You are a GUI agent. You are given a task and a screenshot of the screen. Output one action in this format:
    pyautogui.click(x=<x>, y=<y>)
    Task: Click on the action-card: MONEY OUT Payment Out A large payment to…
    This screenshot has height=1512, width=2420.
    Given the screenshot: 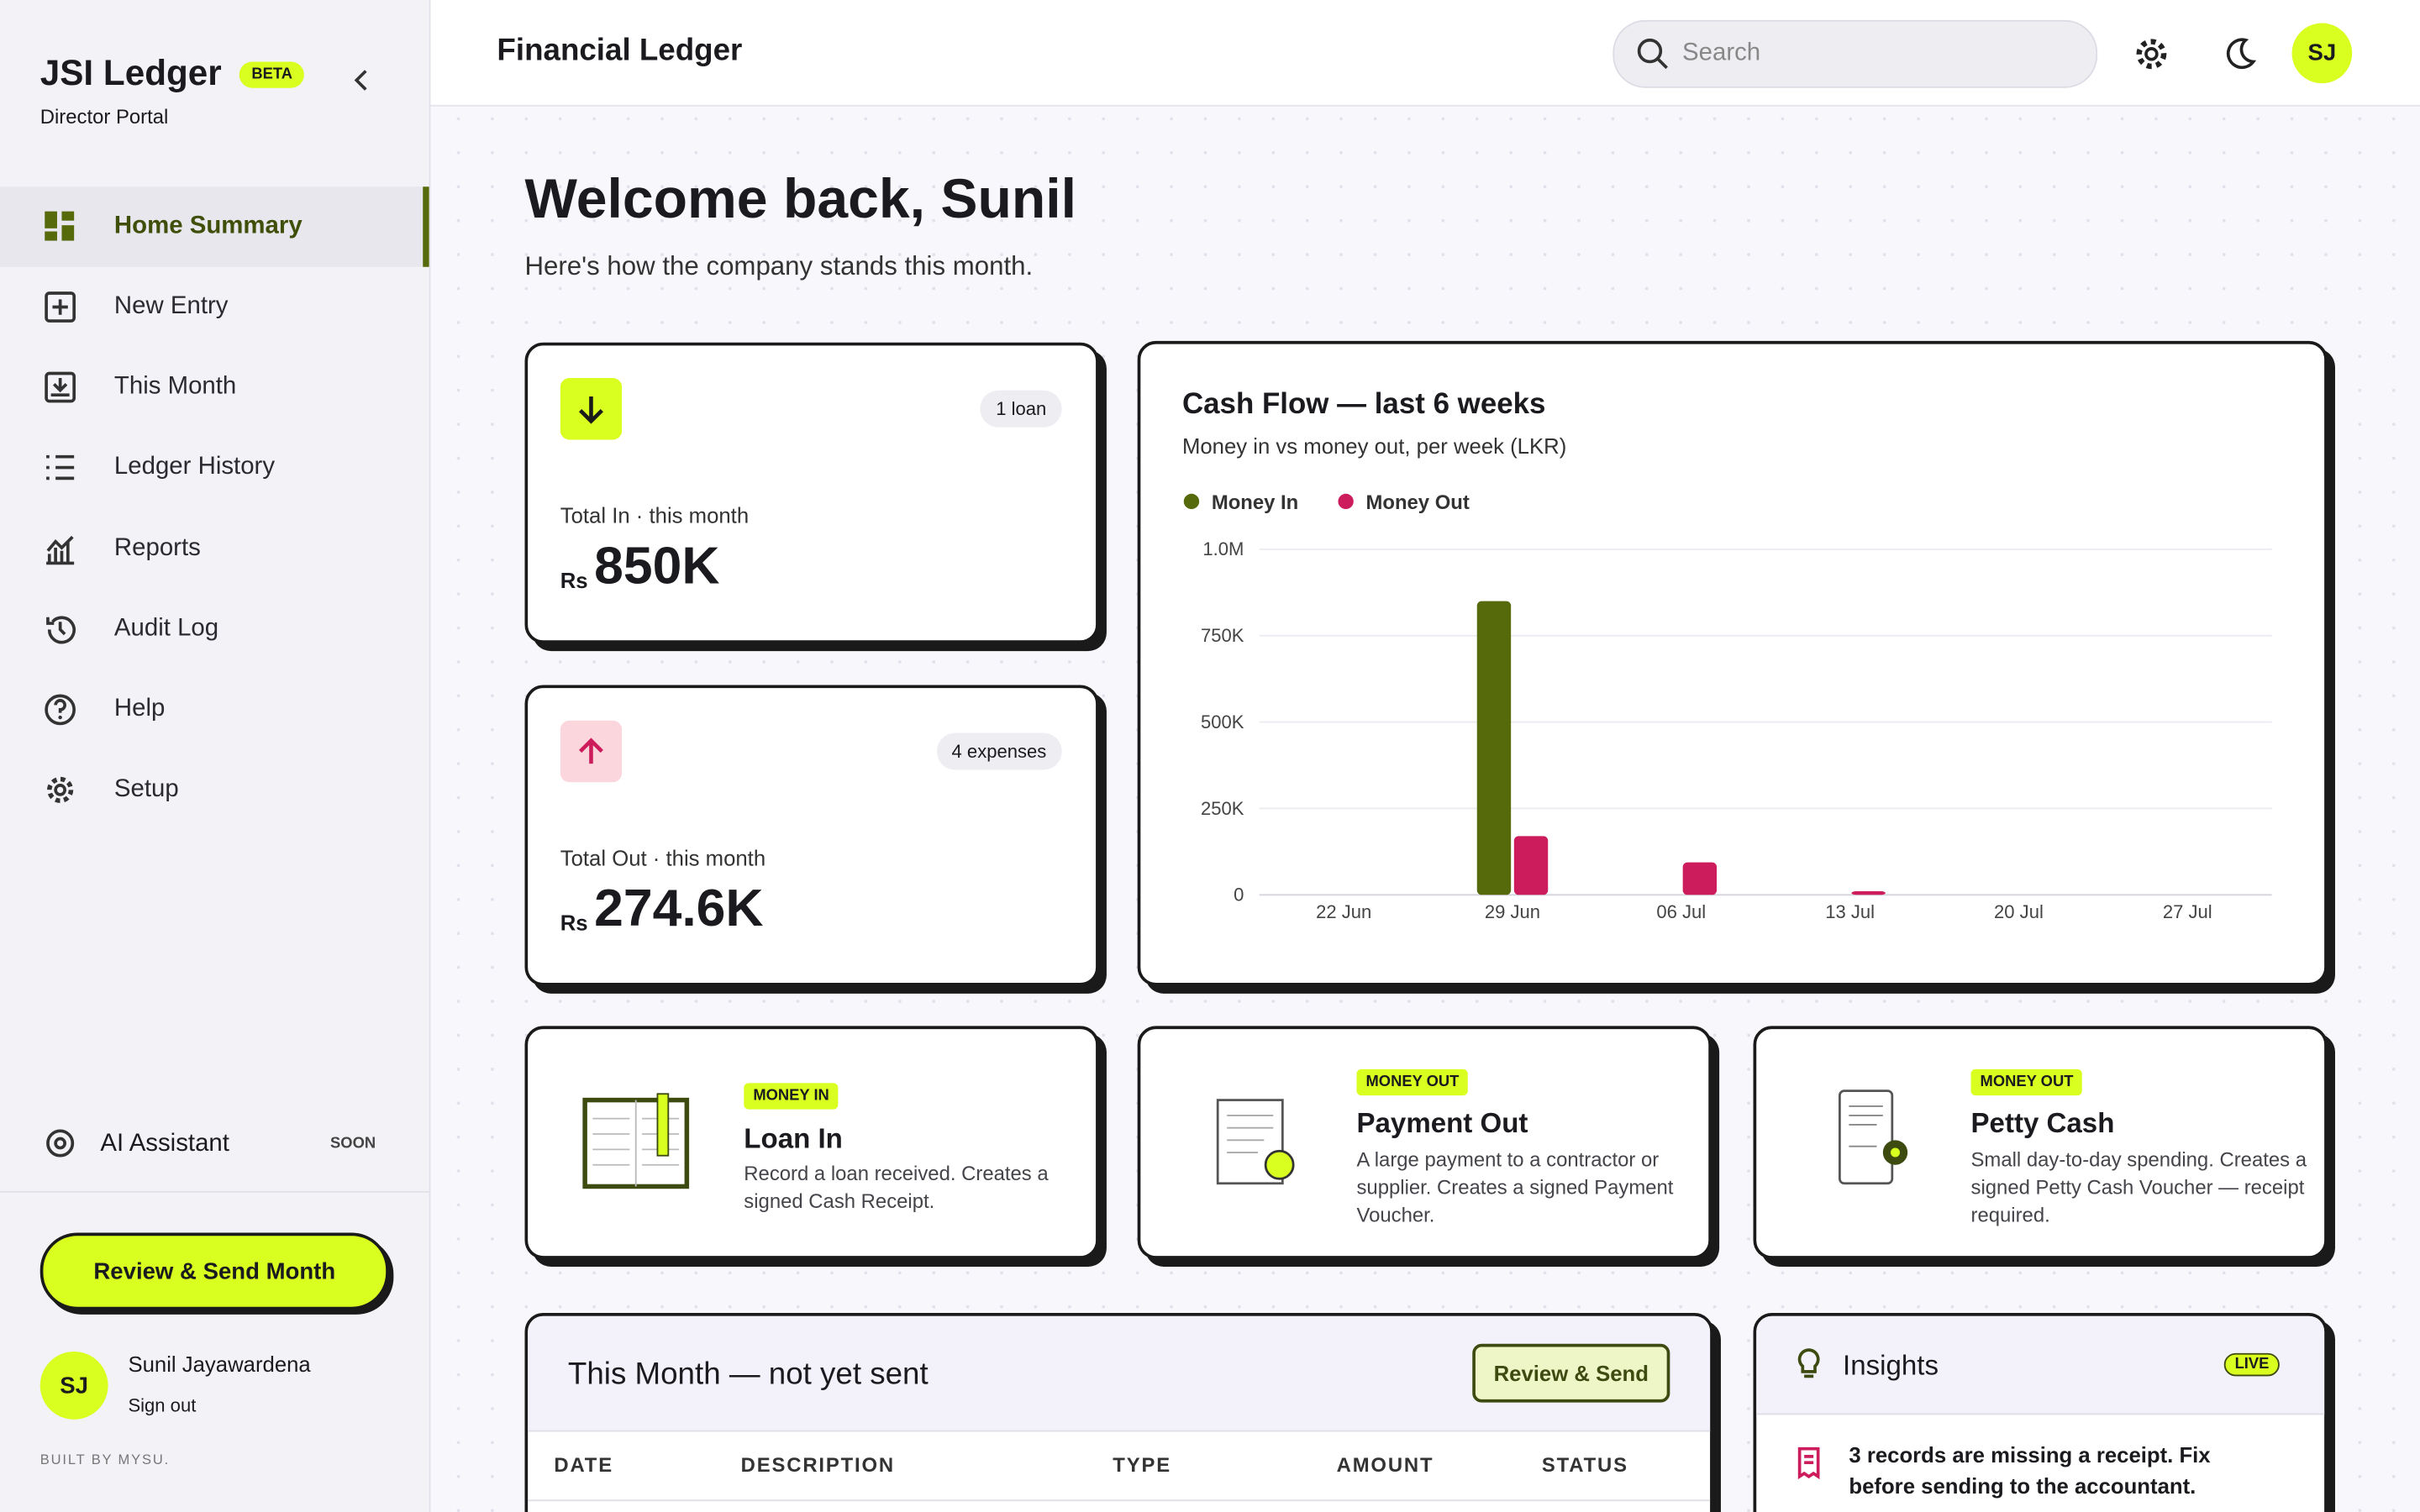 What is the action you would take?
    pyautogui.click(x=1424, y=1142)
    